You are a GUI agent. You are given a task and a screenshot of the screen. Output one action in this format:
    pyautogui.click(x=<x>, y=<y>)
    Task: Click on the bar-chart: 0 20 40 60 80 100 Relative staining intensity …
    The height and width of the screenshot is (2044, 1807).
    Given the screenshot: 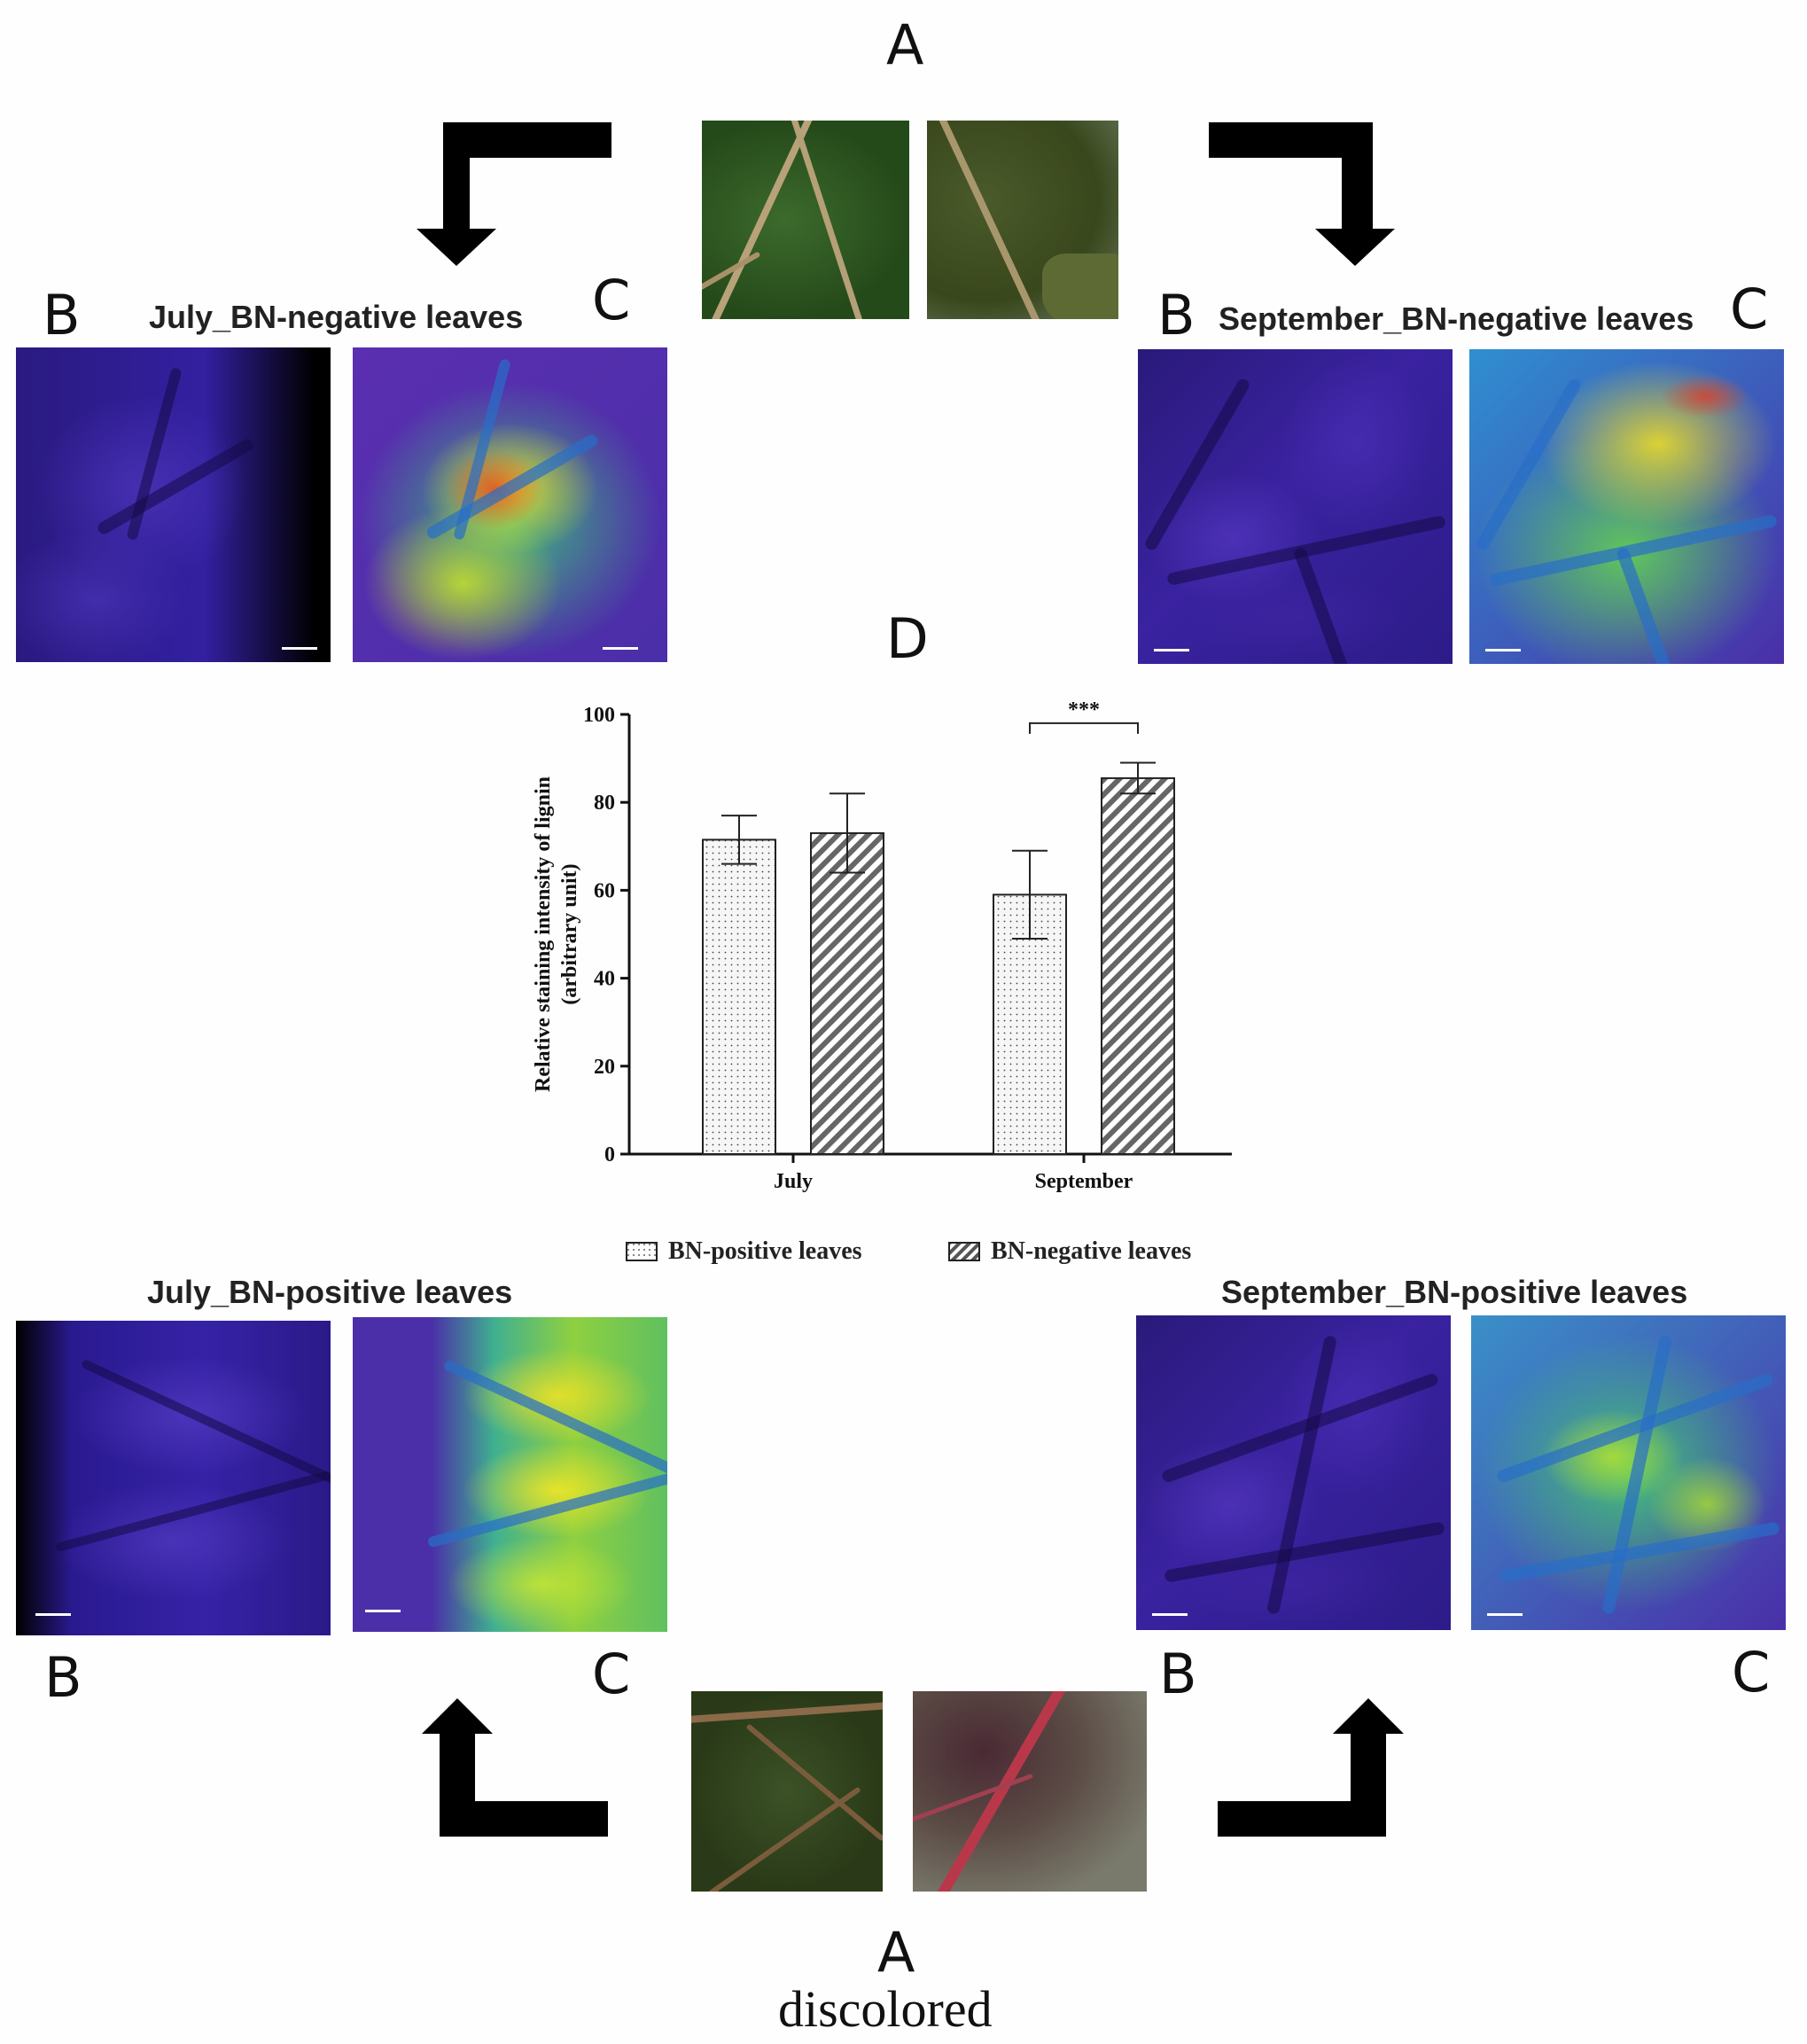 What is the action you would take?
    pyautogui.click(x=881, y=984)
    